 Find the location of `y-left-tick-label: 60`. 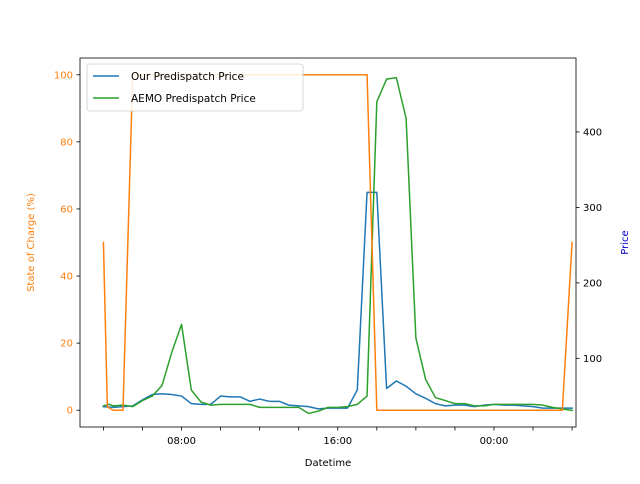

y-left-tick-label: 60 is located at coordinates (66, 209).